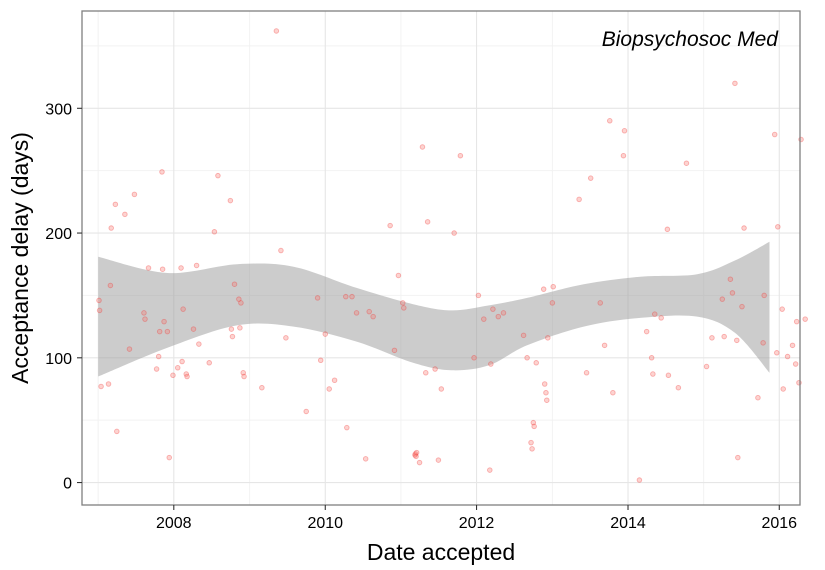 Image resolution: width=825 pixels, height=570 pixels. Describe the element at coordinates (779, 523) in the screenshot. I see `x-tick-label: 2016` at that location.